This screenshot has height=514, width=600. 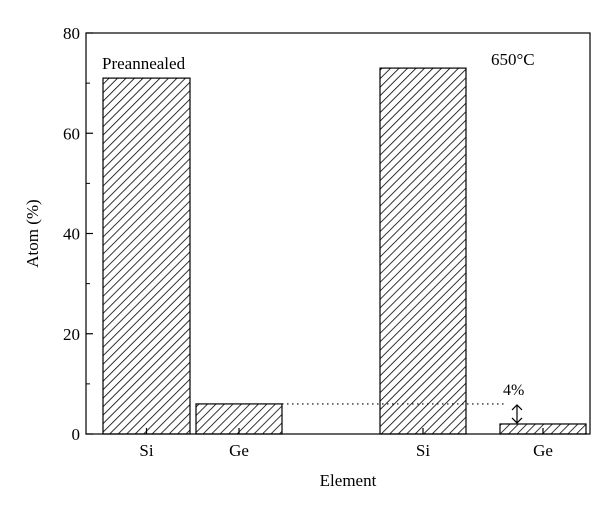 I want to click on y-tick-label: 60, so click(x=71, y=133).